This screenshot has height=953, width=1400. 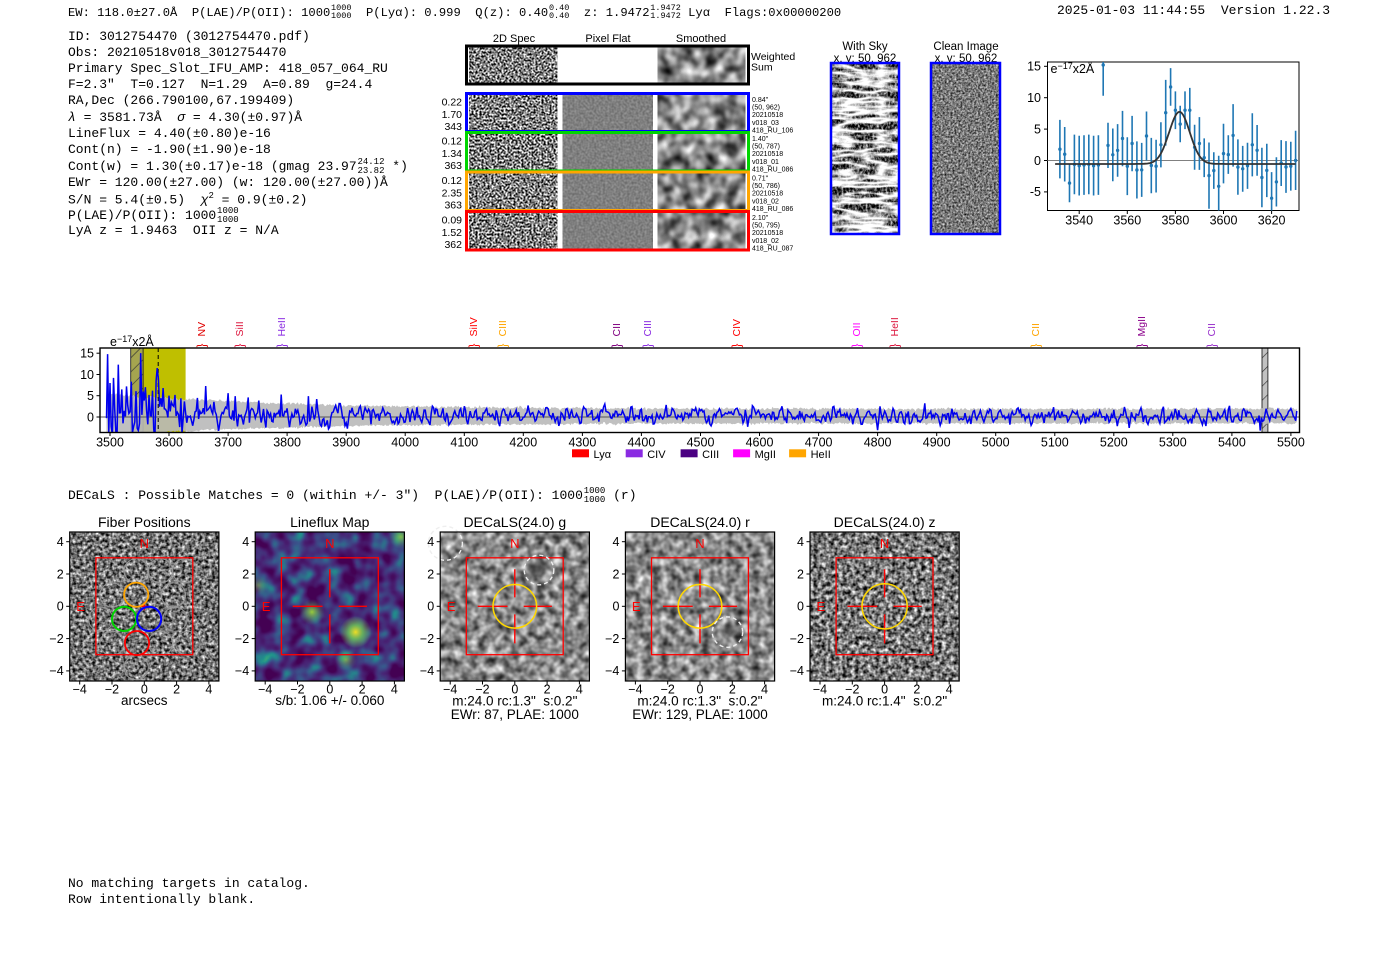 What do you see at coordinates (641, 443) in the screenshot?
I see `svg-text: 4400` at bounding box center [641, 443].